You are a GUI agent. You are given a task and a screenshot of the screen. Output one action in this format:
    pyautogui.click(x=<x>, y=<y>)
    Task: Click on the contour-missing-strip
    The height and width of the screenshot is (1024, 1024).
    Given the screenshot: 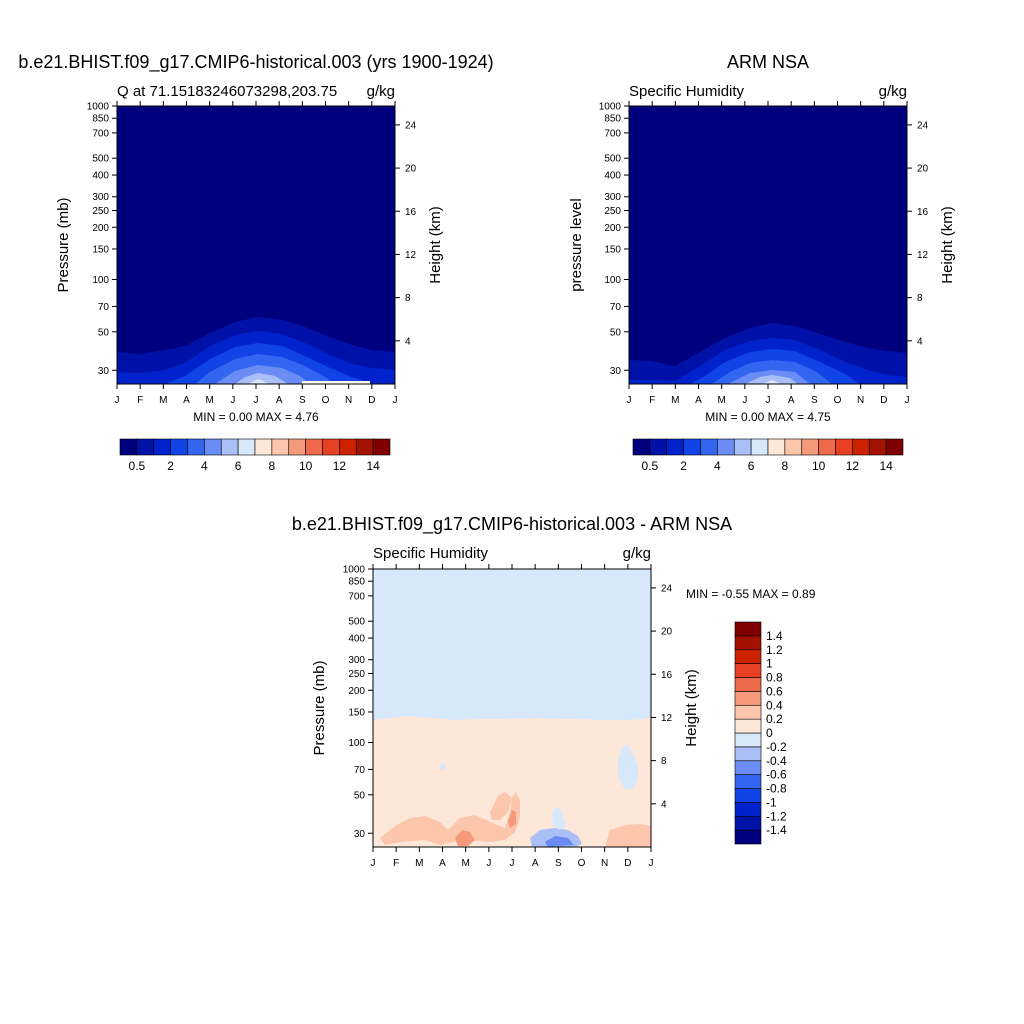 What is the action you would take?
    pyautogui.click(x=336, y=382)
    